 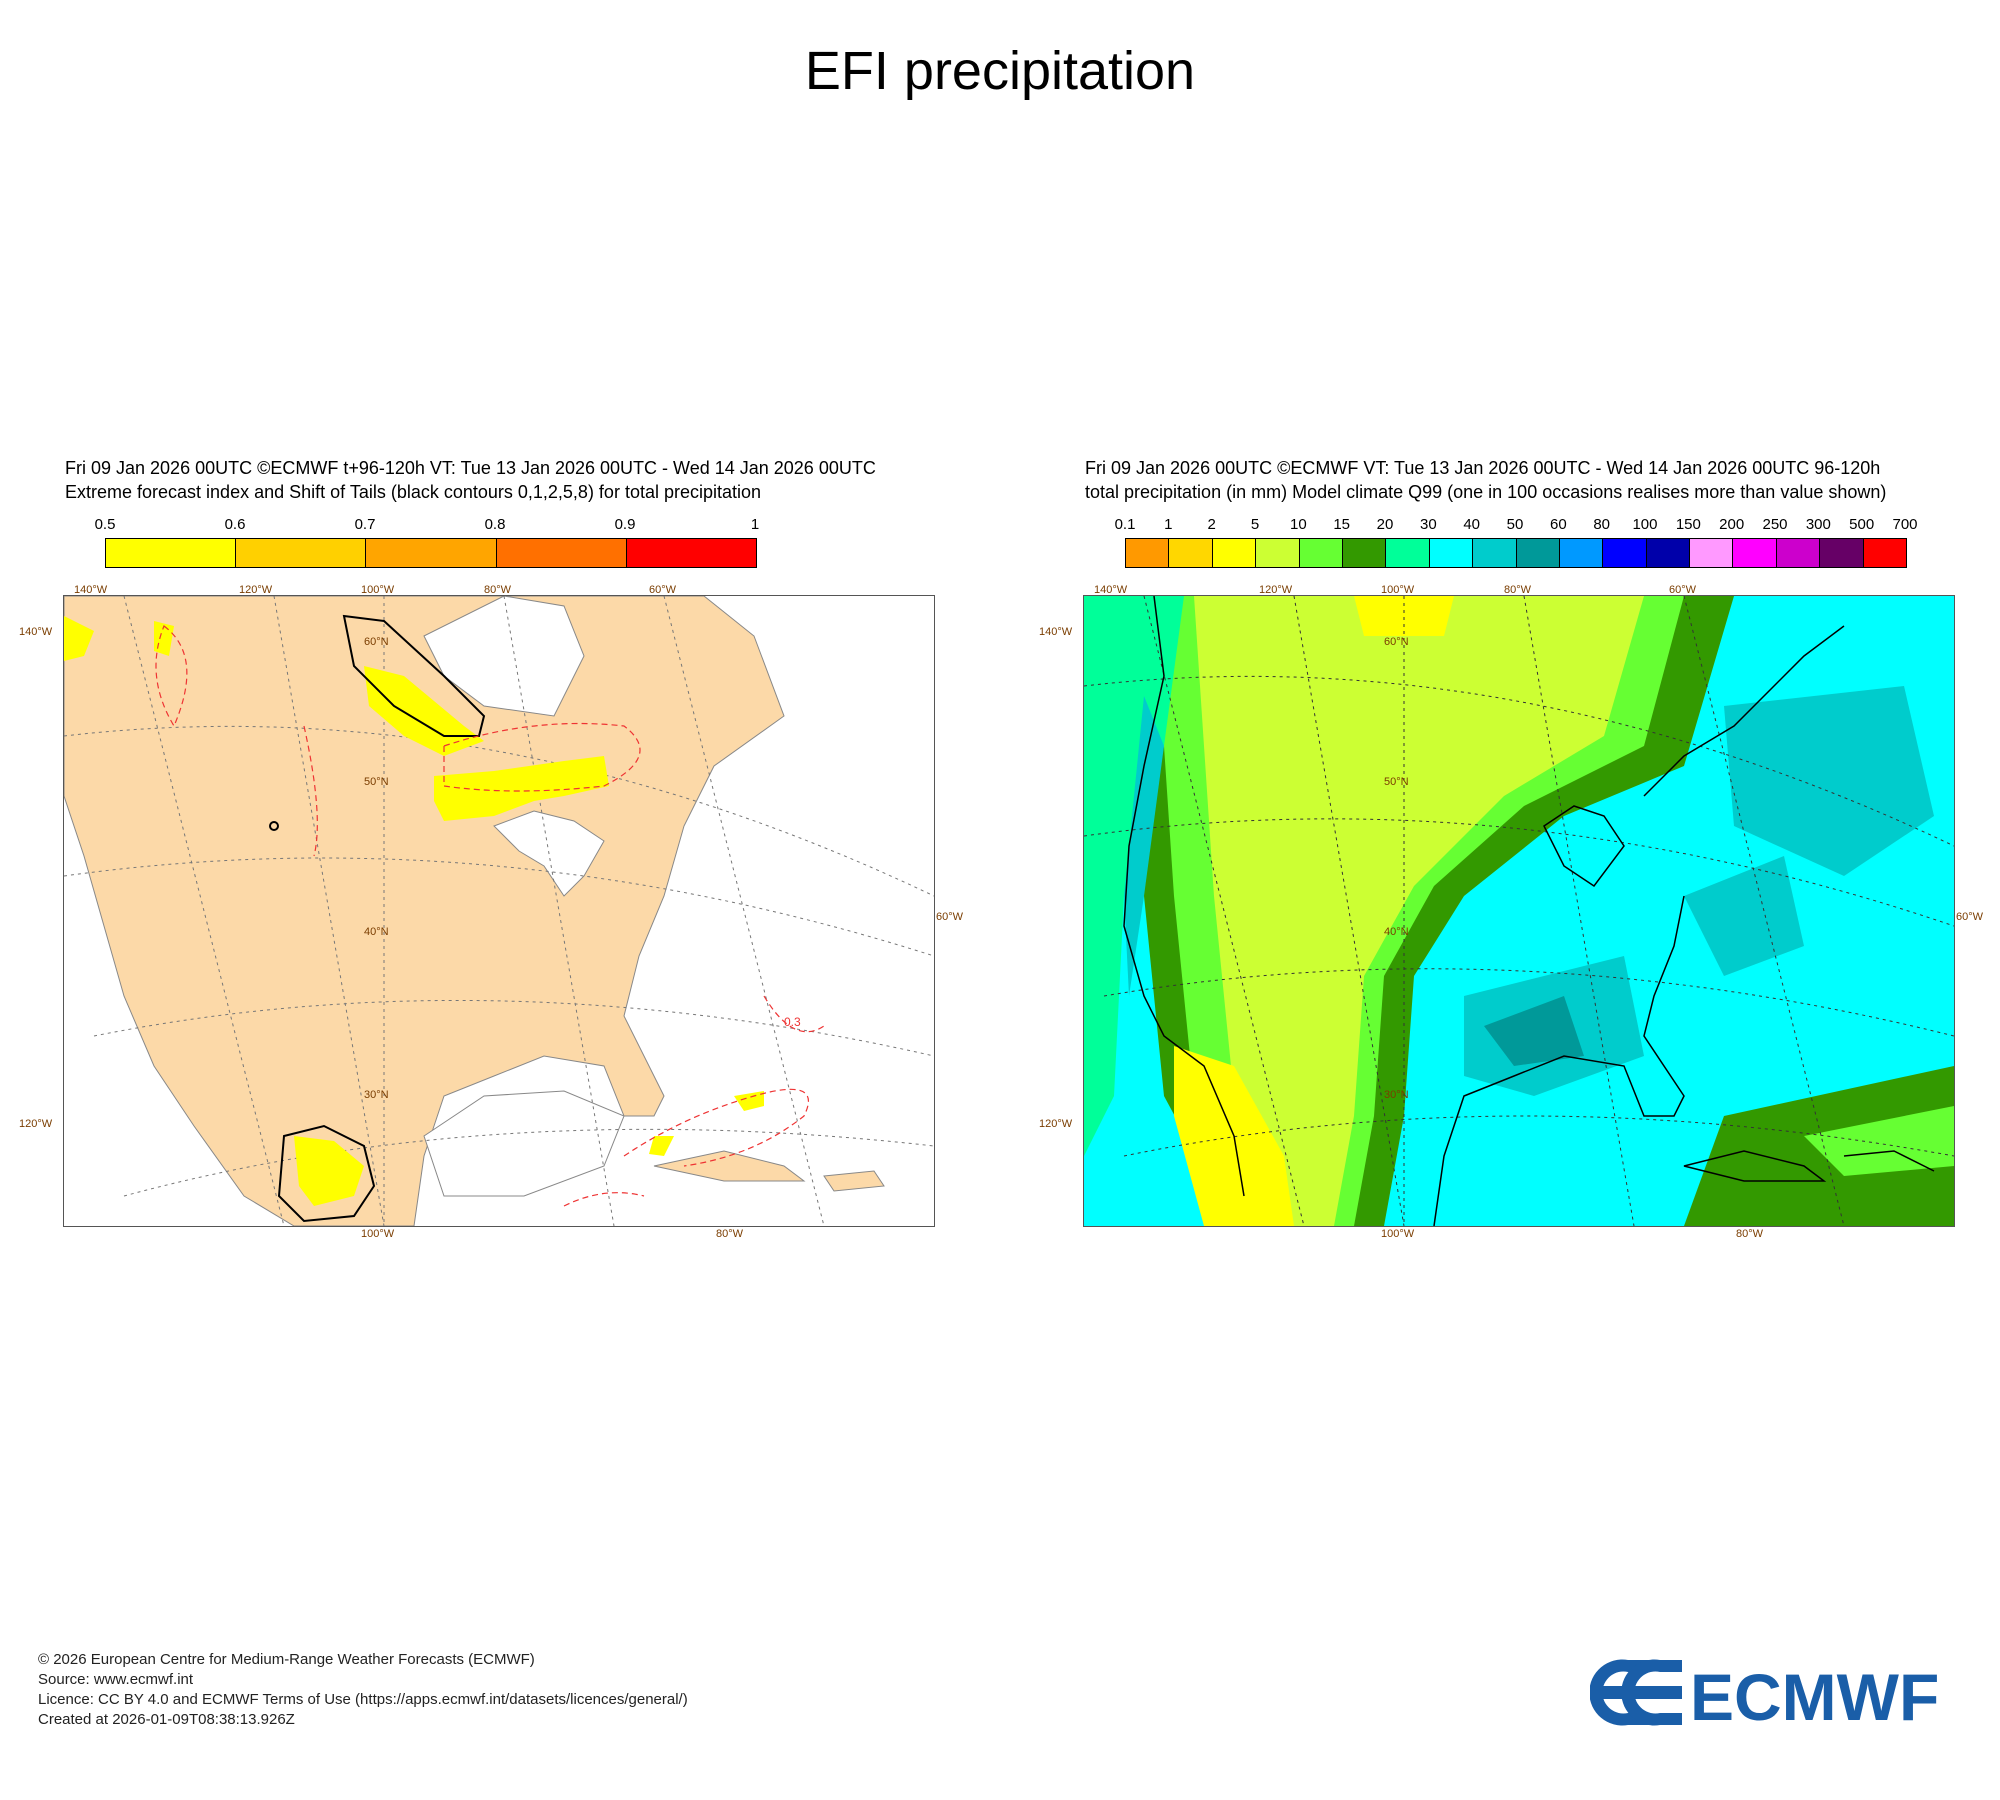 I want to click on q99-tick: 80, so click(x=1601, y=524).